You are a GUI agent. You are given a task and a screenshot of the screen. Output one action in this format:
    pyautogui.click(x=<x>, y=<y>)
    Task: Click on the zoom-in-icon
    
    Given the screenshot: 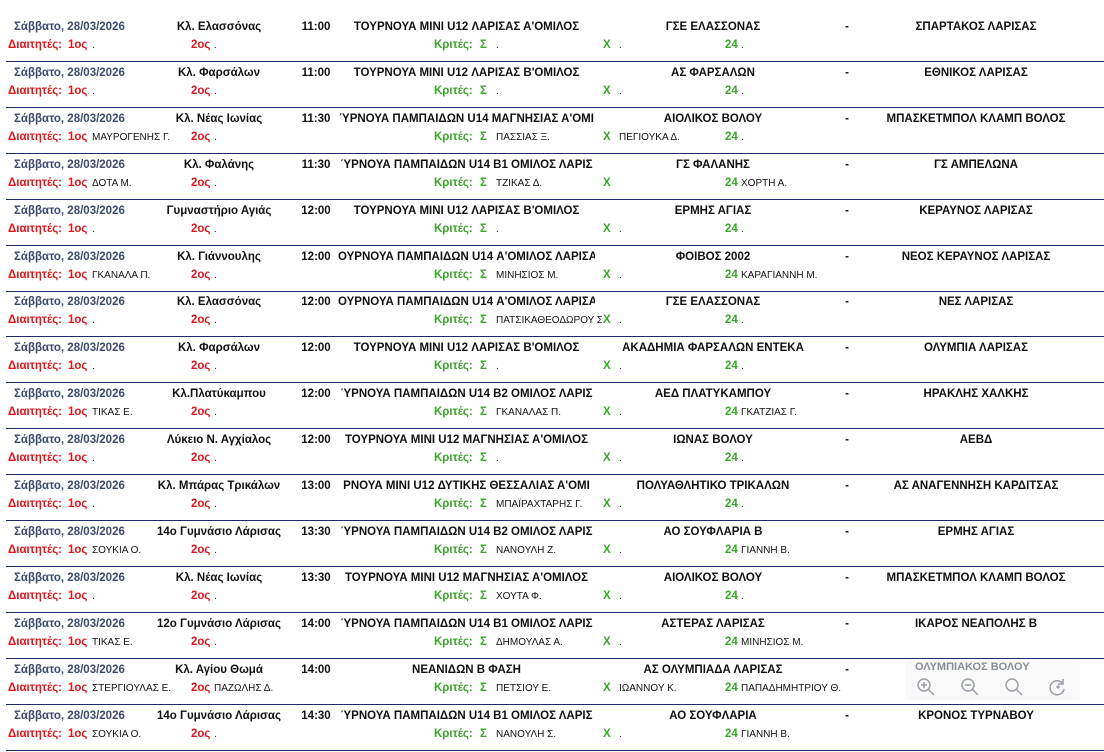 What is the action you would take?
    pyautogui.click(x=926, y=687)
    